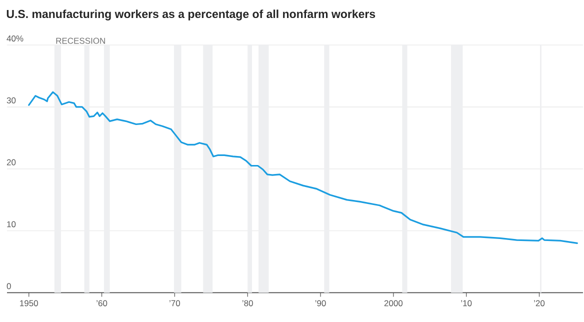  What do you see at coordinates (539, 303) in the screenshot?
I see `x-tick-label: ’20` at bounding box center [539, 303].